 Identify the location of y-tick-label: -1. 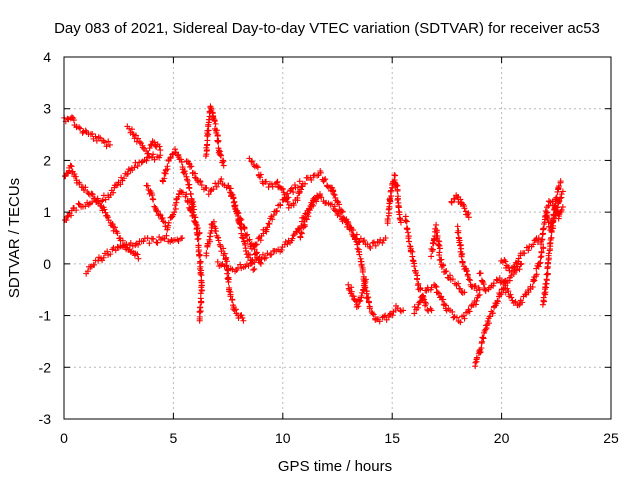
(45, 316).